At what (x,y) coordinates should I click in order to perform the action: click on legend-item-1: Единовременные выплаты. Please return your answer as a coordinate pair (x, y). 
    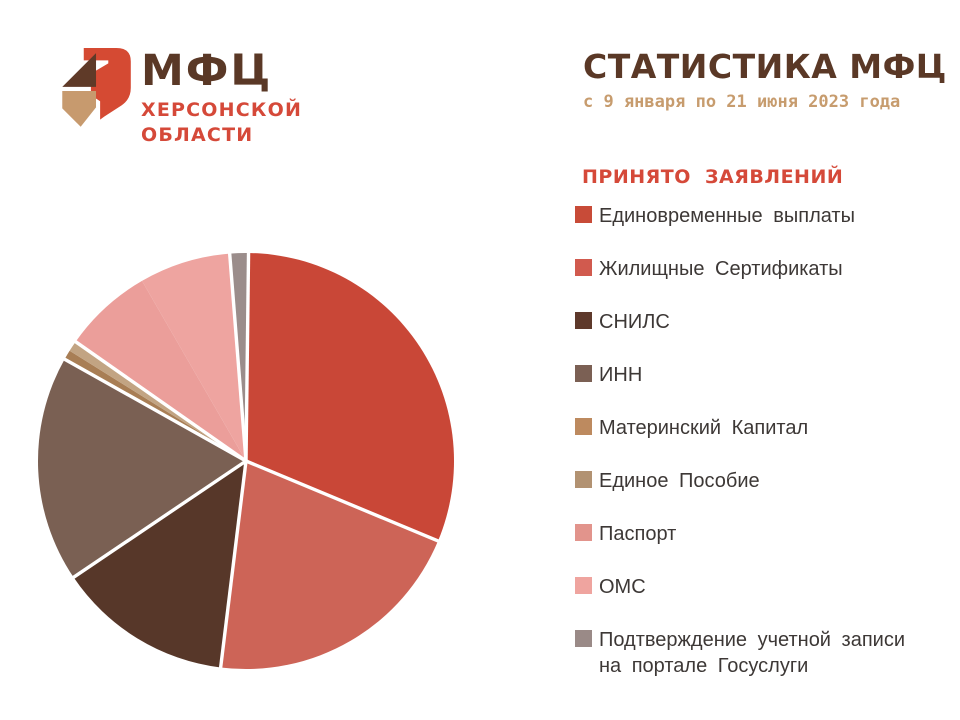
    Looking at the image, I should click on (760, 229).